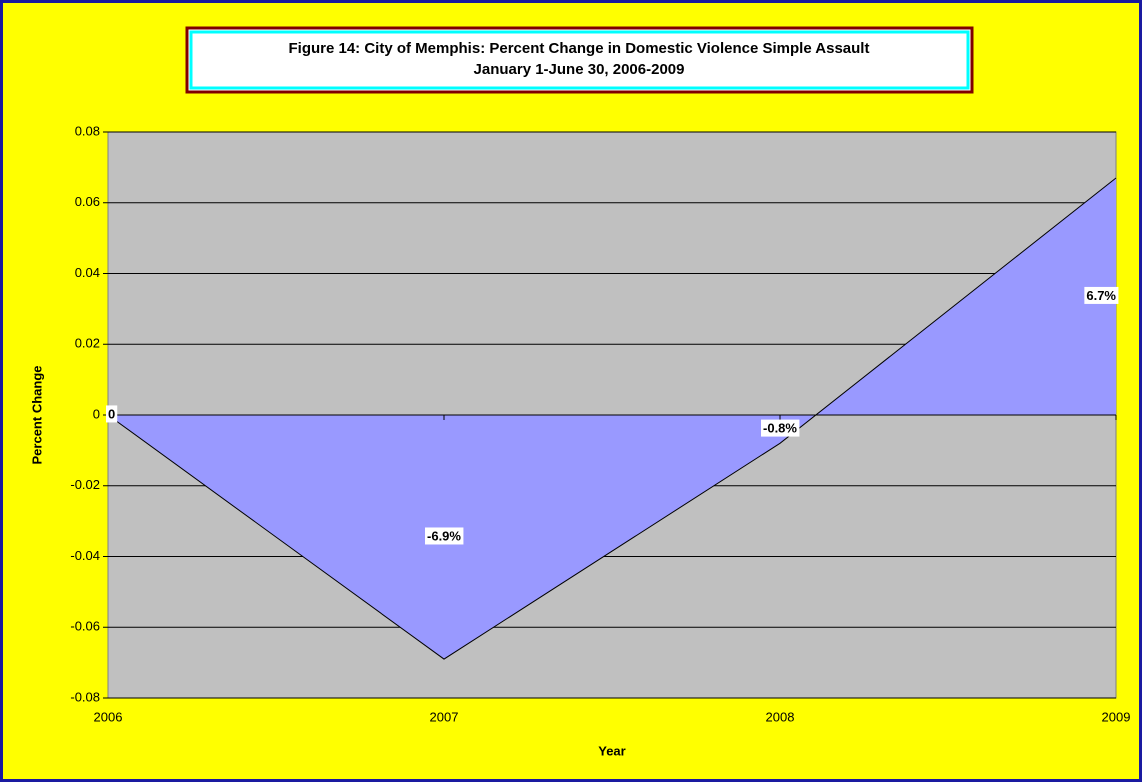  I want to click on y-tick-label: 0, so click(96, 413).